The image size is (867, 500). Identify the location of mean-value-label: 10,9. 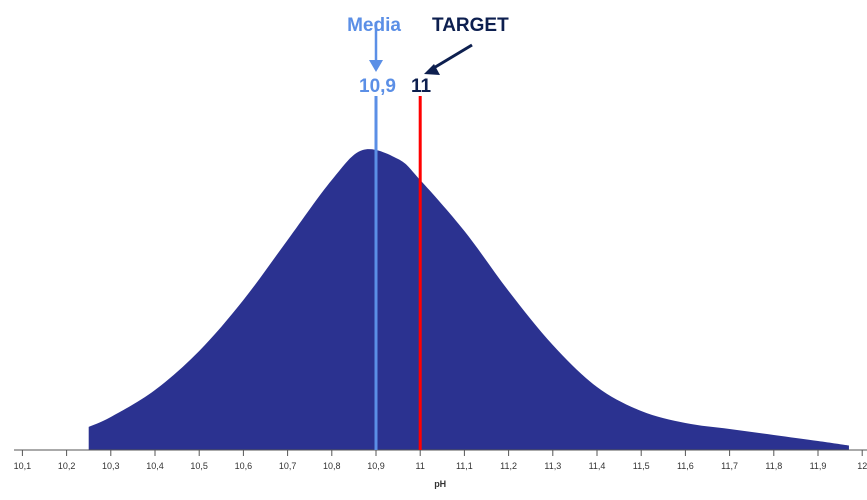
(377, 86).